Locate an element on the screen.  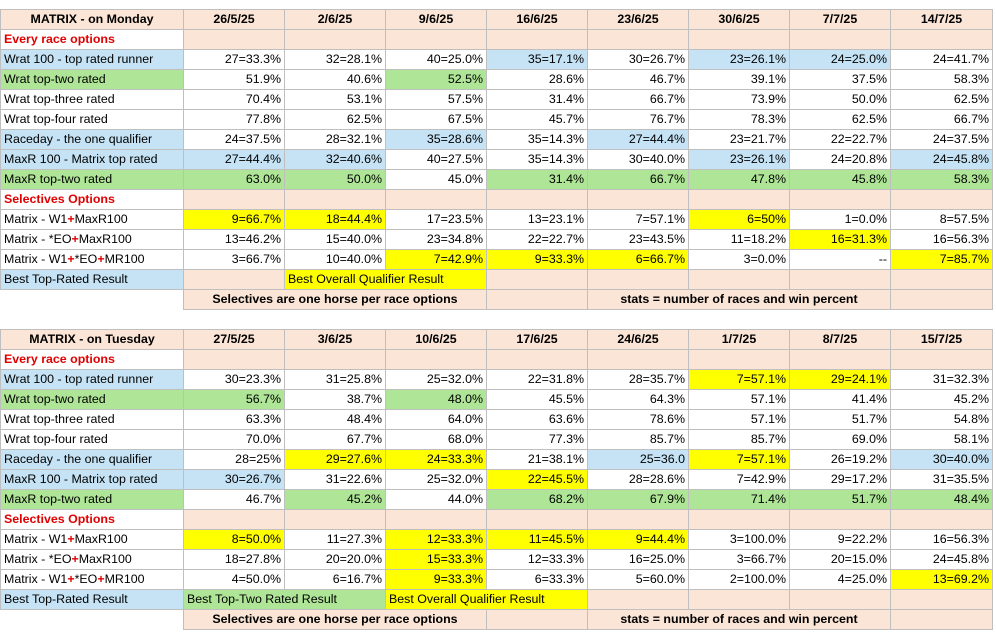
table-cell: 7=57.1% is located at coordinates (739, 379).